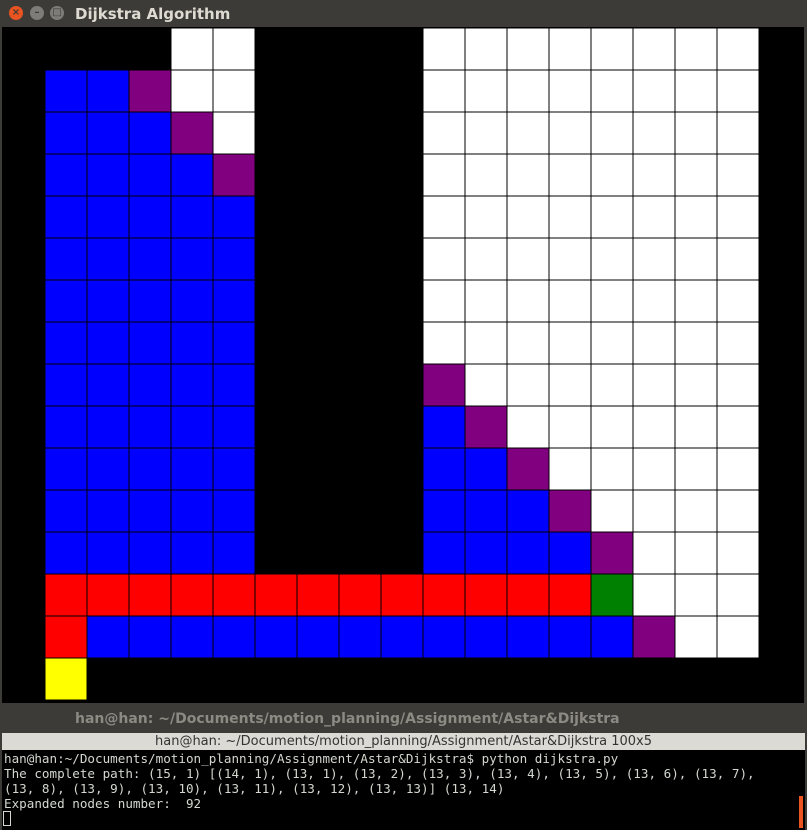 The image size is (807, 830). Describe the element at coordinates (801, 812) in the screenshot. I see `scrollbar` at that location.